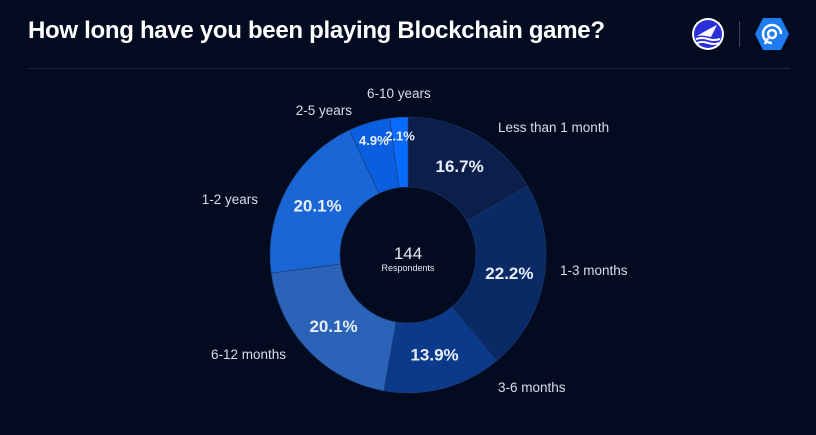 The image size is (816, 435). What do you see at coordinates (772, 34) in the screenshot?
I see `hexagon-logo-icon` at bounding box center [772, 34].